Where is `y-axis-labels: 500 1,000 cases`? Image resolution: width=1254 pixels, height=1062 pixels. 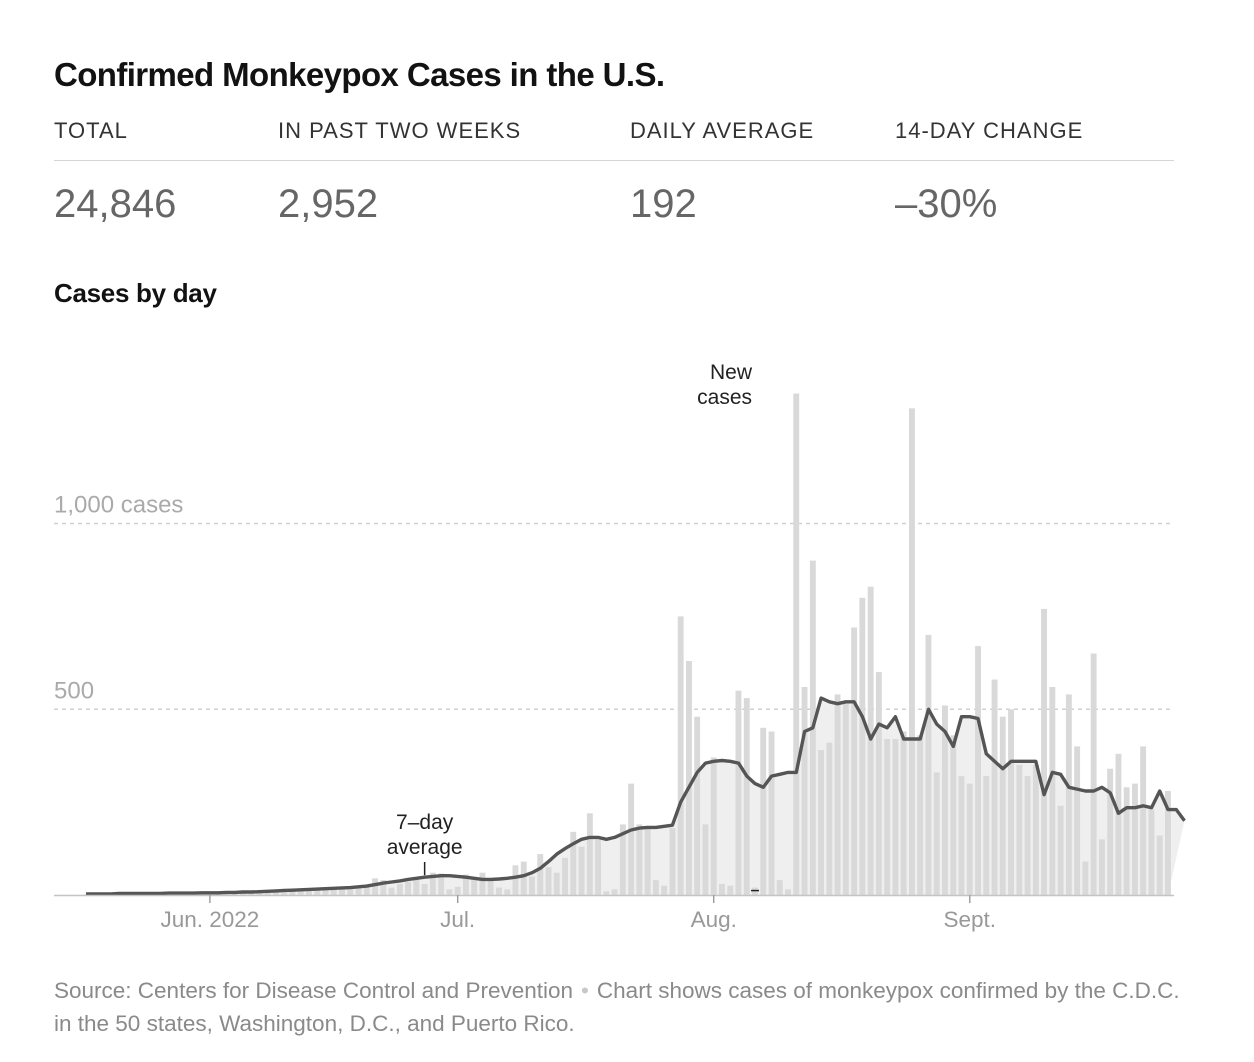
y-axis-labels: 500 1,000 cases is located at coordinates (118, 598).